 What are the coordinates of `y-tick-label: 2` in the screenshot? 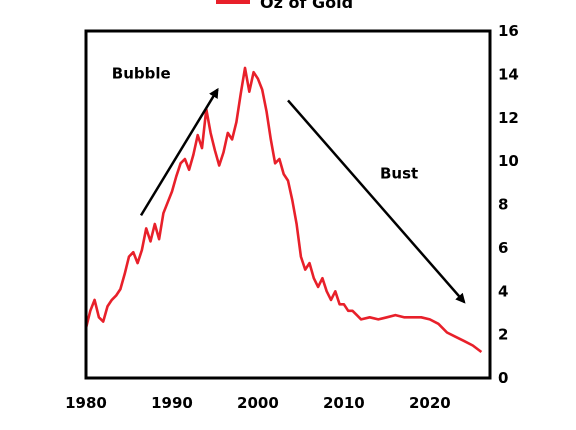 It's located at (503, 335).